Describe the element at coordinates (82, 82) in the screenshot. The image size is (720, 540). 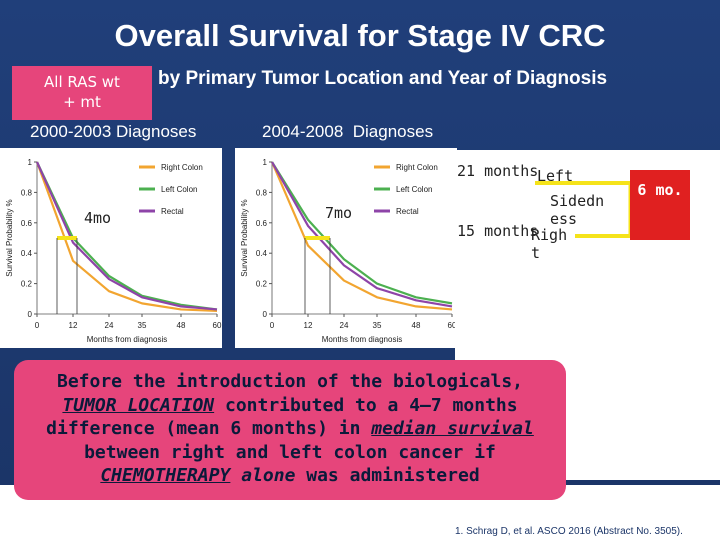
I see `badge-line: All RAS wt` at that location.